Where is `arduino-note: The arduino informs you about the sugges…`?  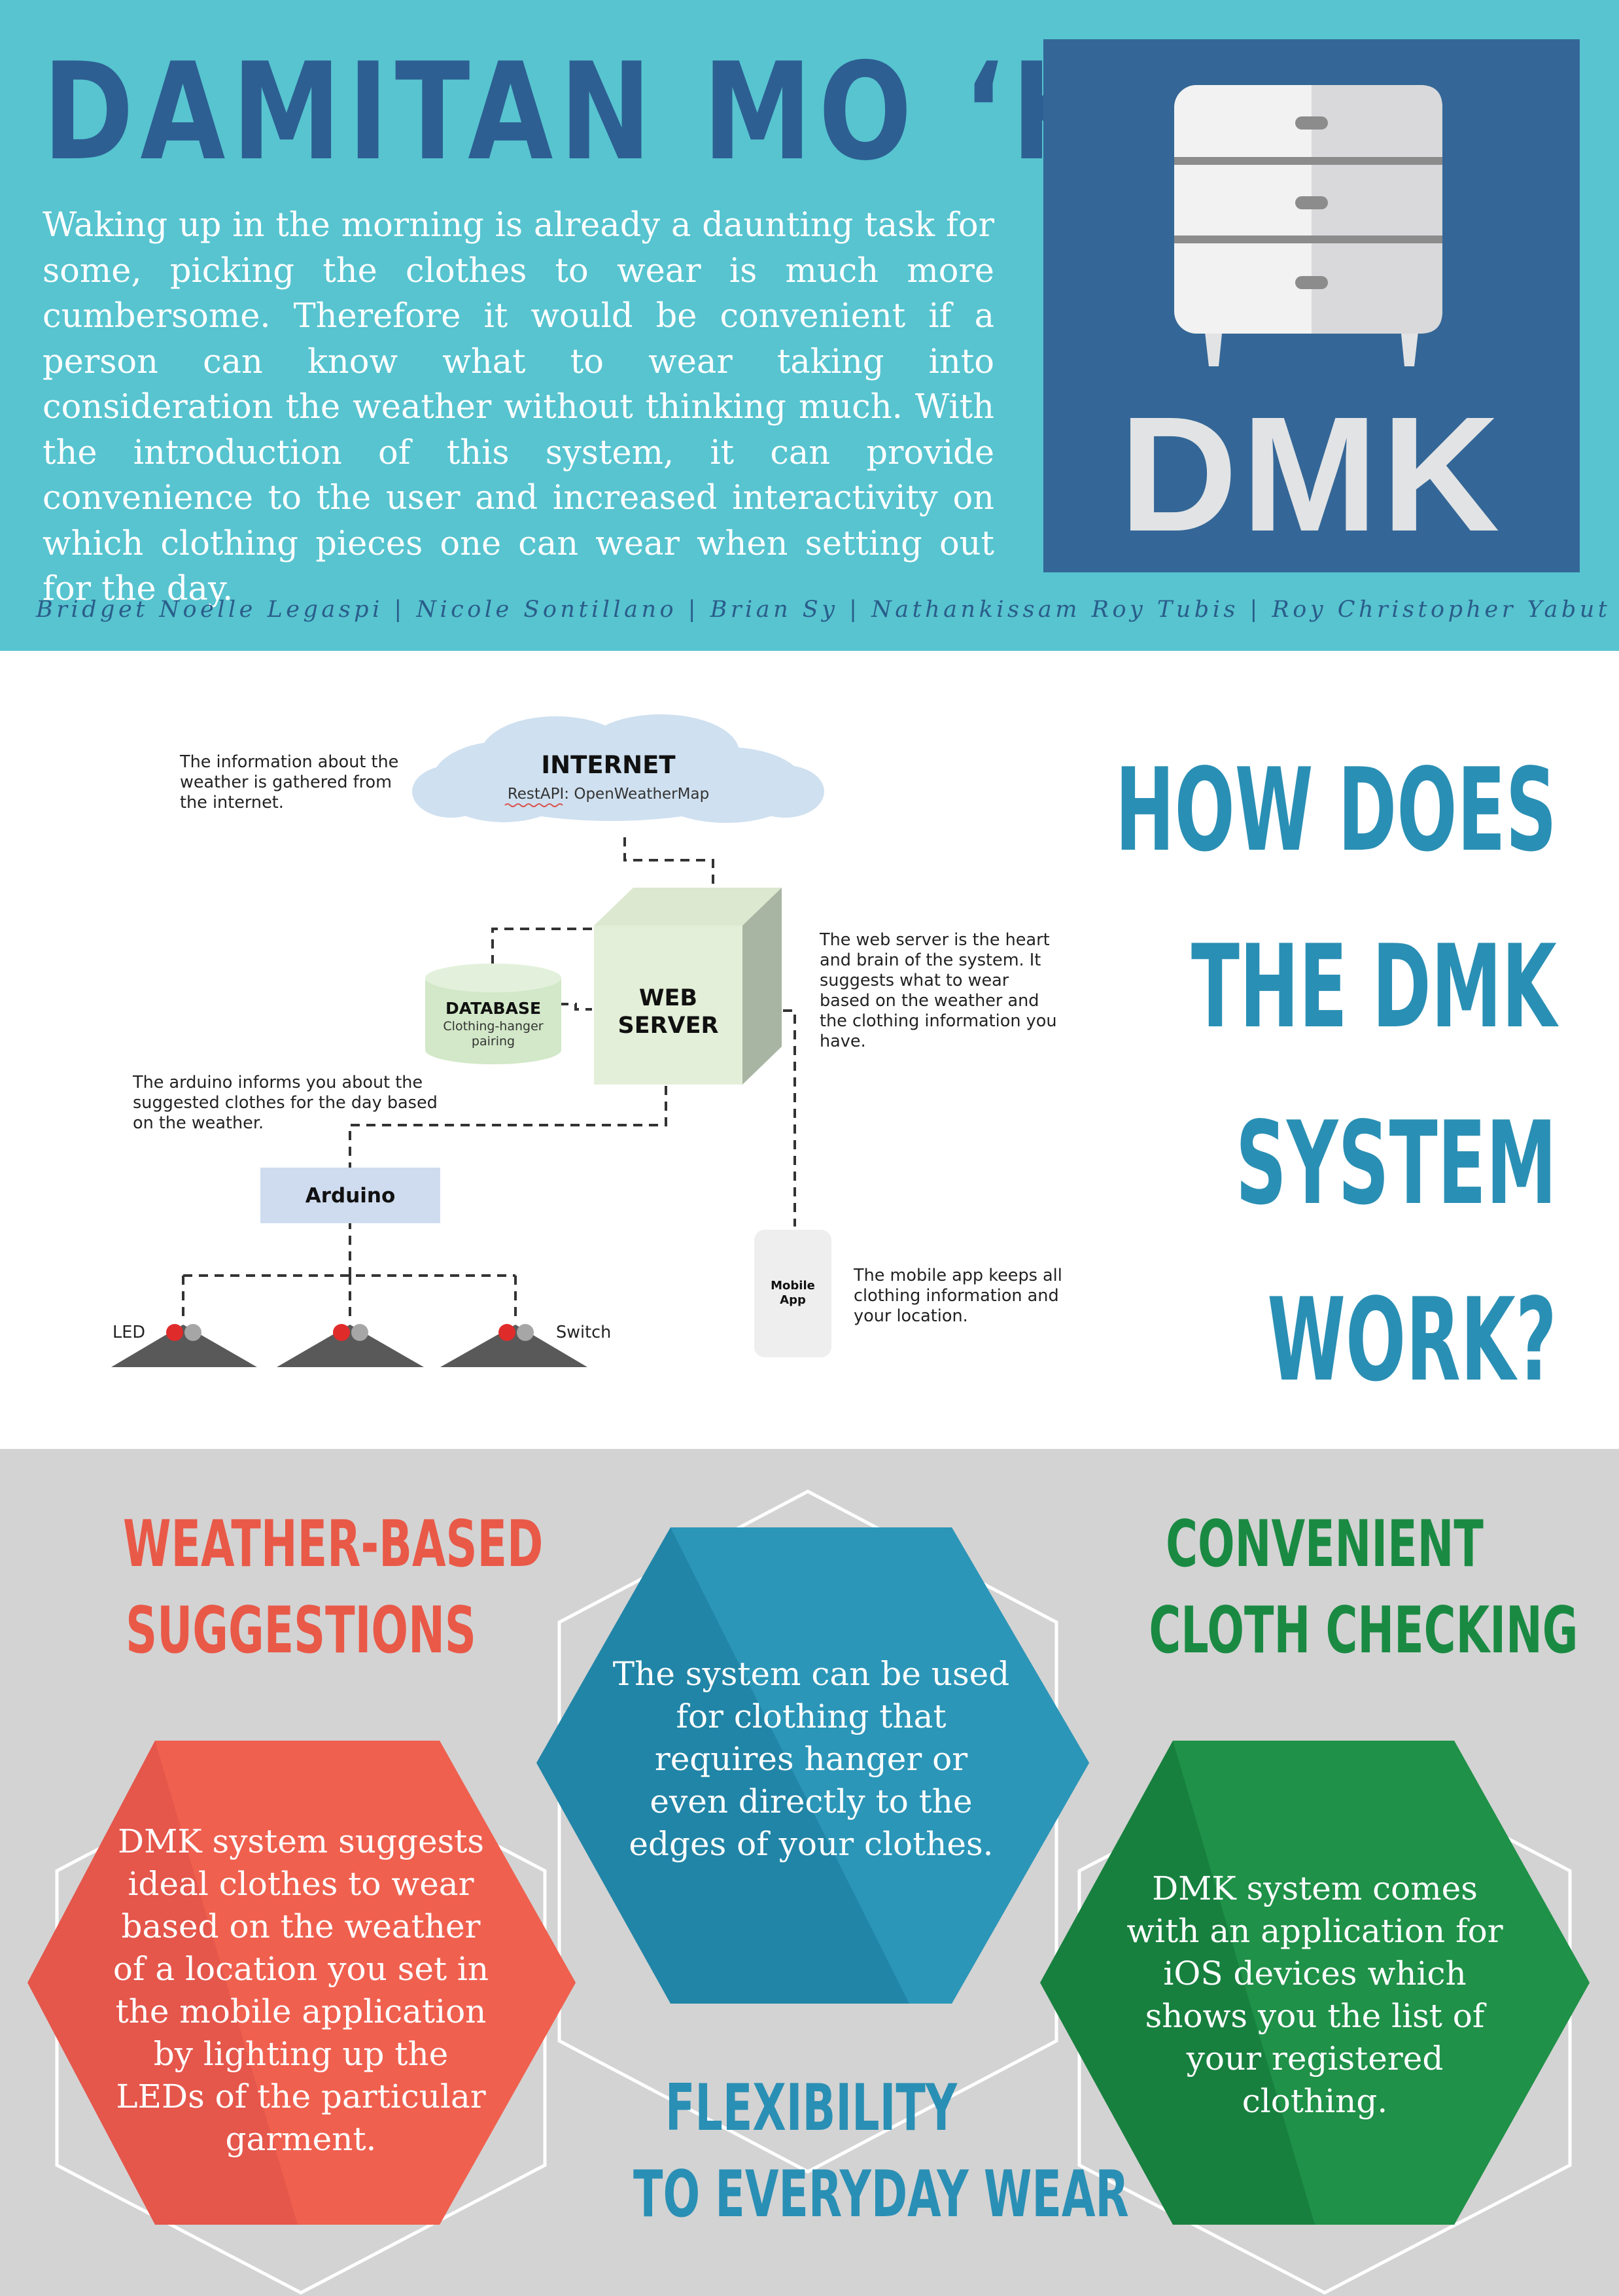
arduino-note: The arduino informs you about the sugges… is located at coordinates (285, 1103).